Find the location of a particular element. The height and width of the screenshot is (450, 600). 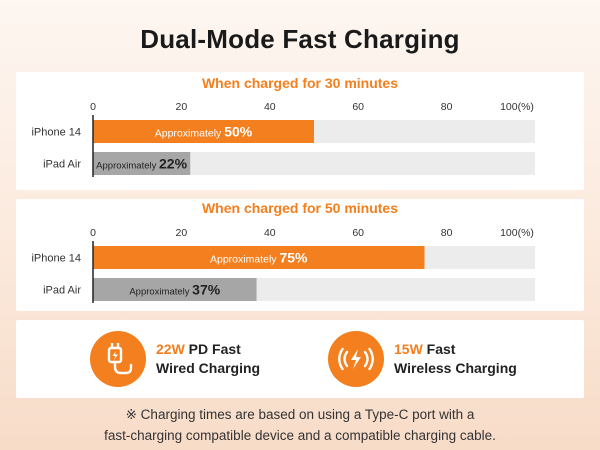

chart-title: When charged for 30 minutes is located at coordinates (300, 83).